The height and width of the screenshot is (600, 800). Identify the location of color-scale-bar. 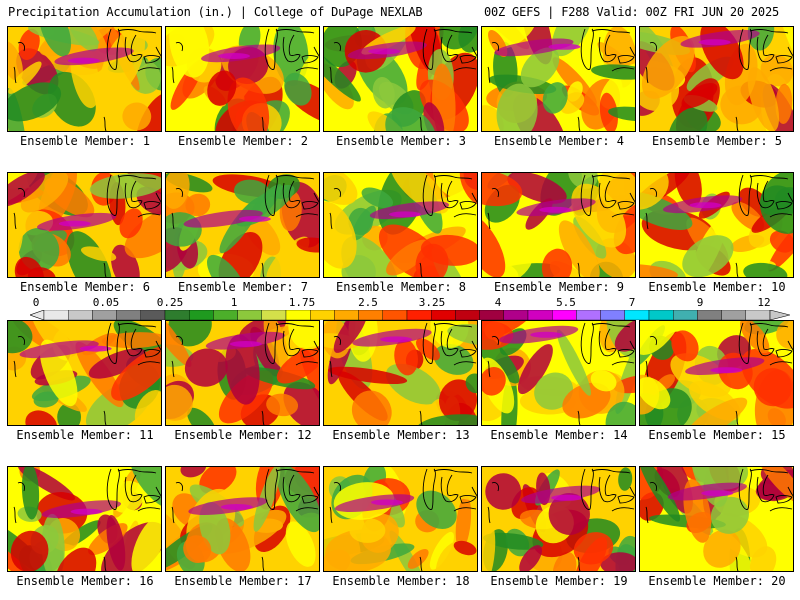
(410, 315).